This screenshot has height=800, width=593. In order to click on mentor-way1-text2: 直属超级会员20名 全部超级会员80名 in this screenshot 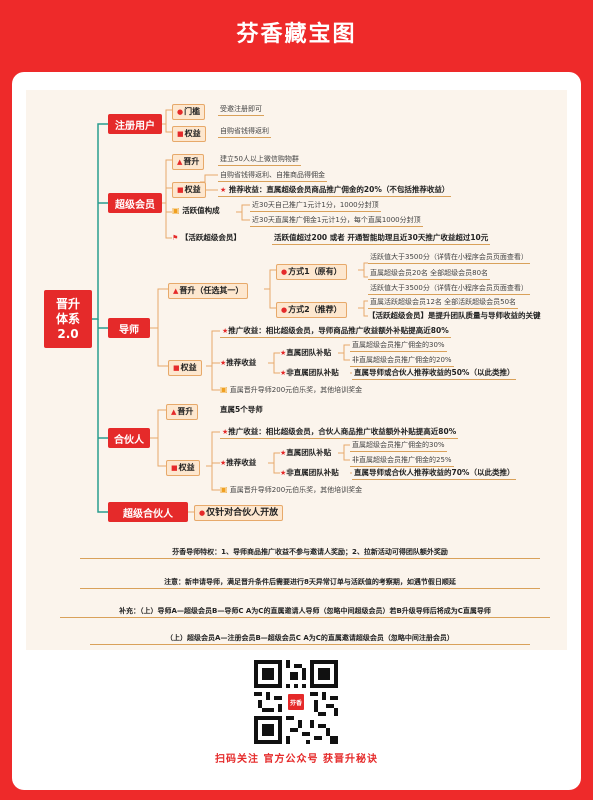, I will do `click(429, 274)`.